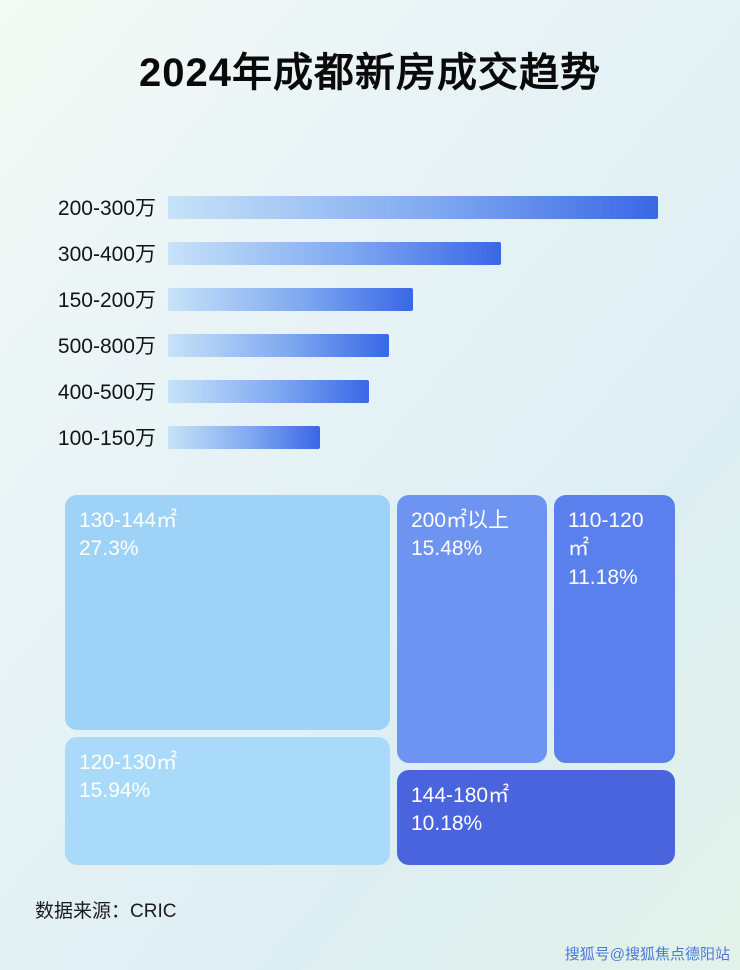 This screenshot has width=740, height=970. Describe the element at coordinates (106, 911) in the screenshot. I see `data-source-note: 数据来源：CRIC` at that location.